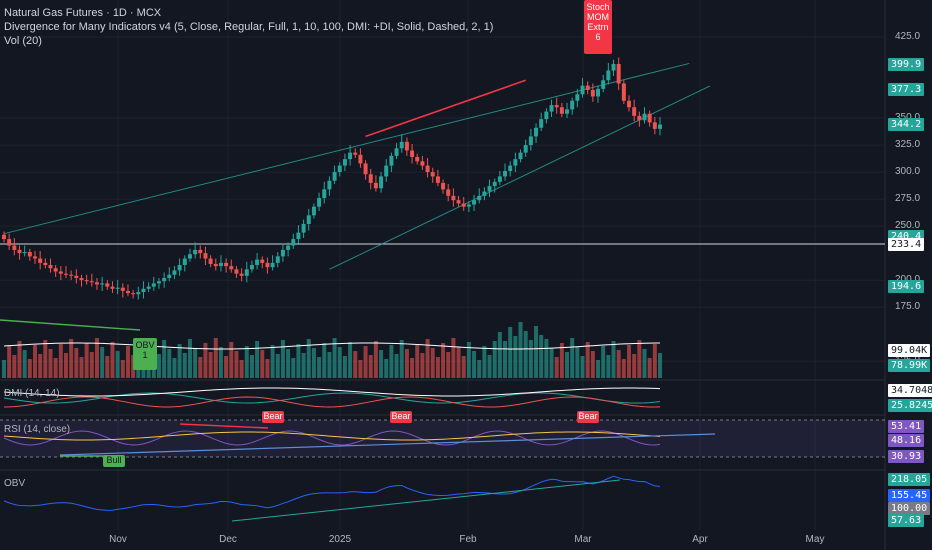 Image resolution: width=932 pixels, height=550 pixels. Describe the element at coordinates (387, 444) in the screenshot. I see `rsi-trendline` at that location.